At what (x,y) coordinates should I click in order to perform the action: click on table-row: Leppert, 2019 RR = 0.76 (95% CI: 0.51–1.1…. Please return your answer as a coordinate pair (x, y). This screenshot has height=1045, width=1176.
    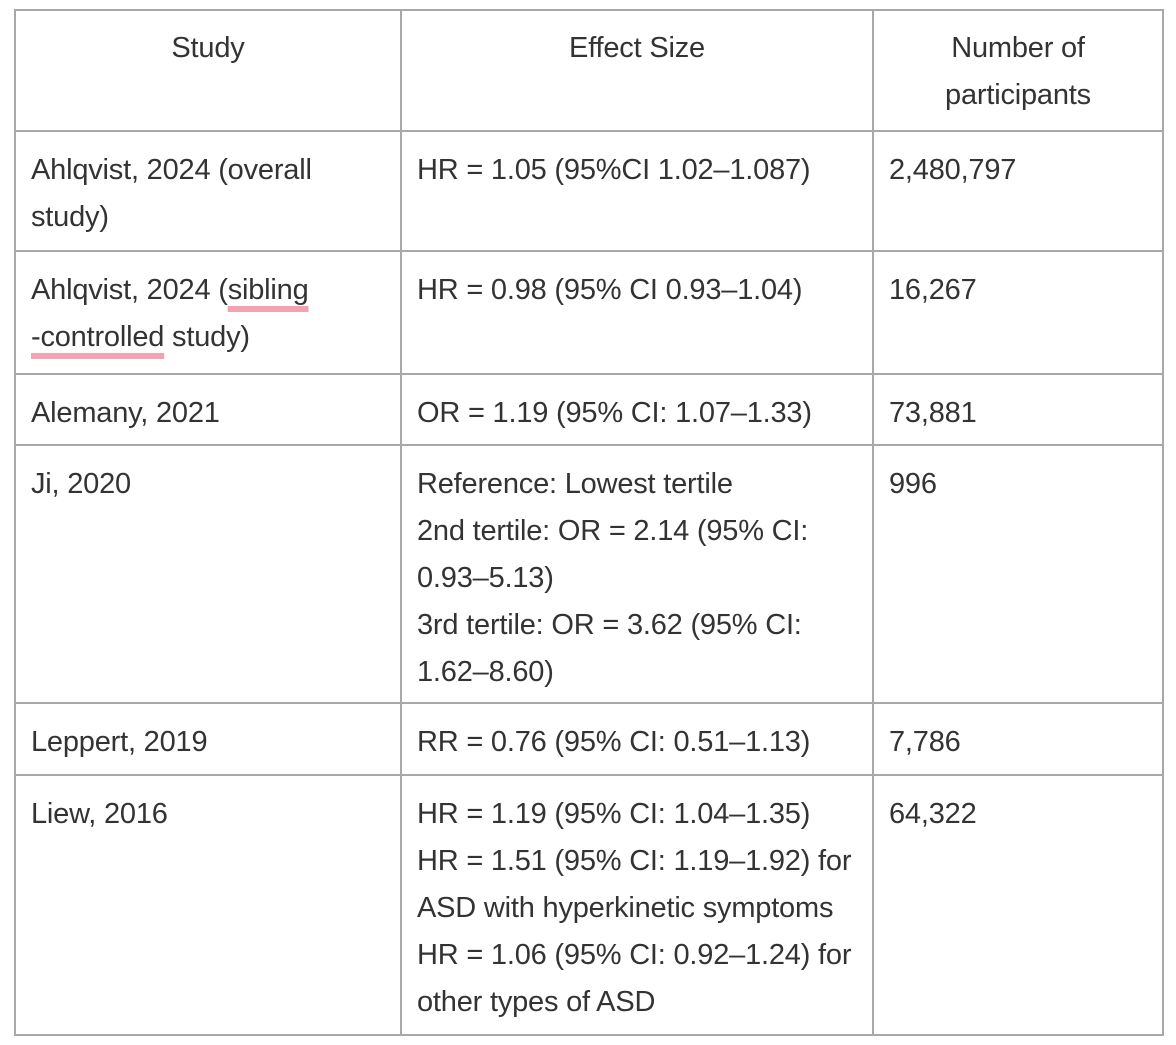
    Looking at the image, I should click on (589, 739).